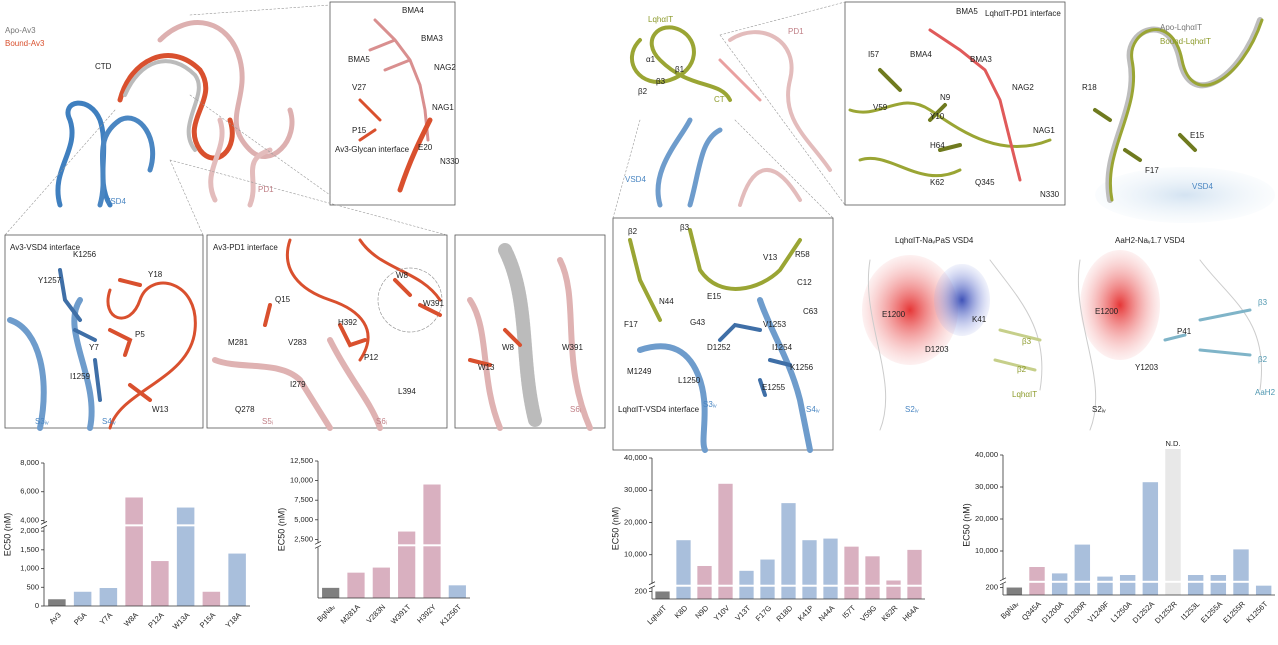 The image size is (1278, 645). Describe the element at coordinates (774, 387) in the screenshot. I see `panel-label: E1255` at that location.